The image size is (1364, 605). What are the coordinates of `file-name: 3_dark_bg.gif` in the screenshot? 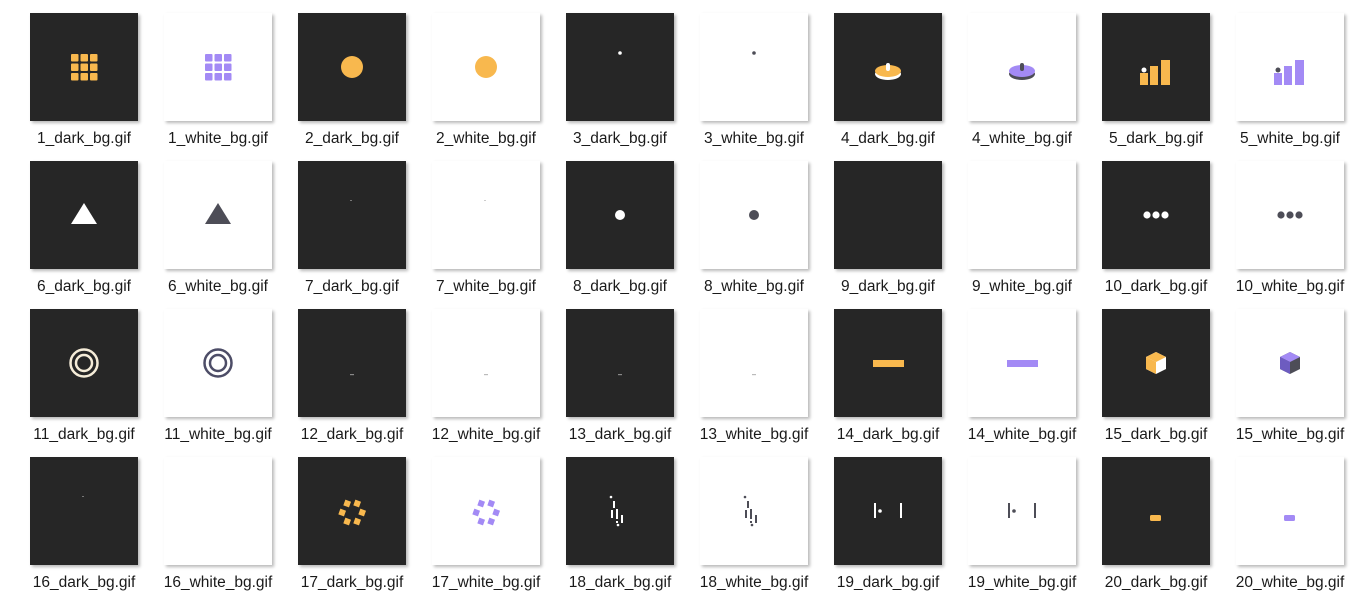 It's located at (620, 138).